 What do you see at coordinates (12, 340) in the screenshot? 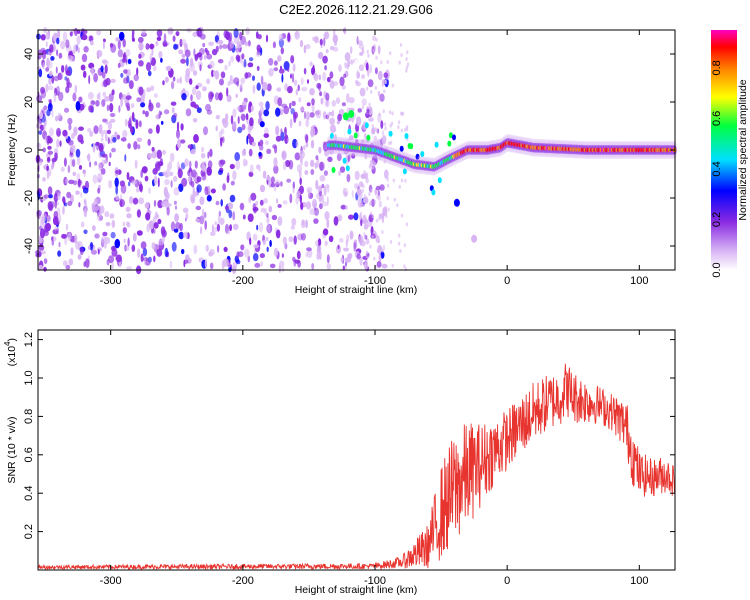
I see `snr-multiplier-close: )` at bounding box center [12, 340].